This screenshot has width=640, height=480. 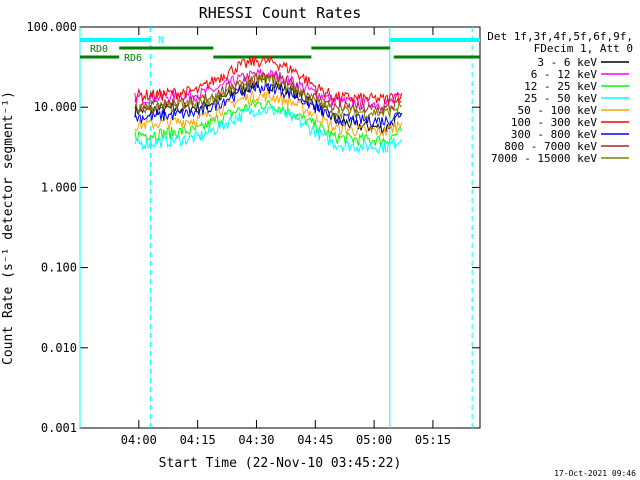 What do you see at coordinates (564, 74) in the screenshot?
I see `legend-label: 6 - 12 keV` at bounding box center [564, 74].